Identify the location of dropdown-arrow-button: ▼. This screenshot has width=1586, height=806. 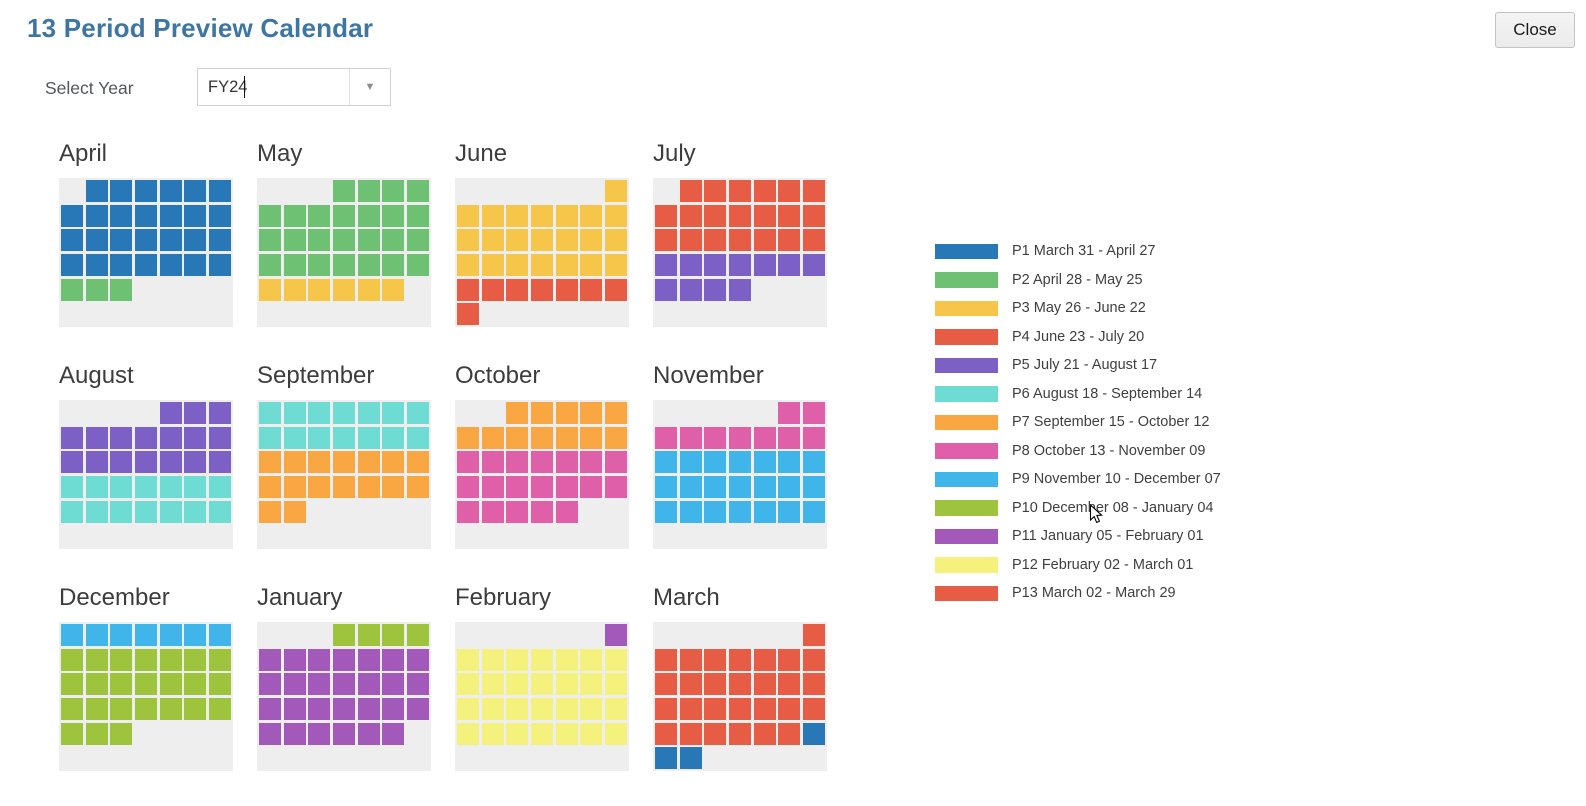
(369, 87).